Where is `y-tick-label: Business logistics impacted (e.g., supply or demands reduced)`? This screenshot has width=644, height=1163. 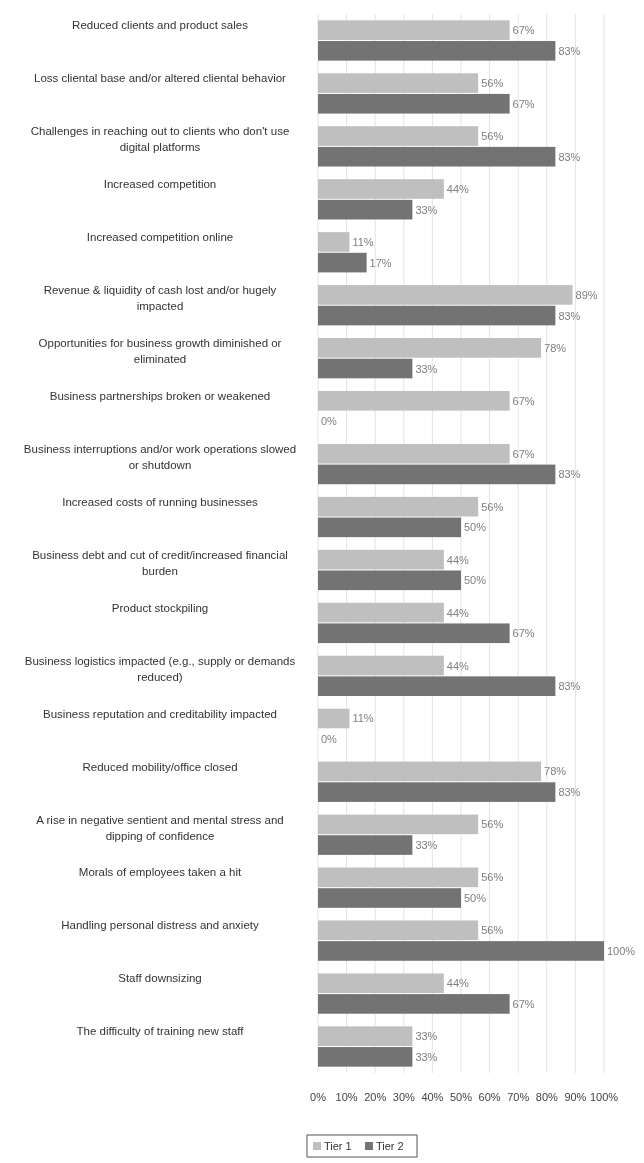
y-tick-label: Business logistics impacted (e.g., supply or demands reduced) is located at coordinates (160, 668).